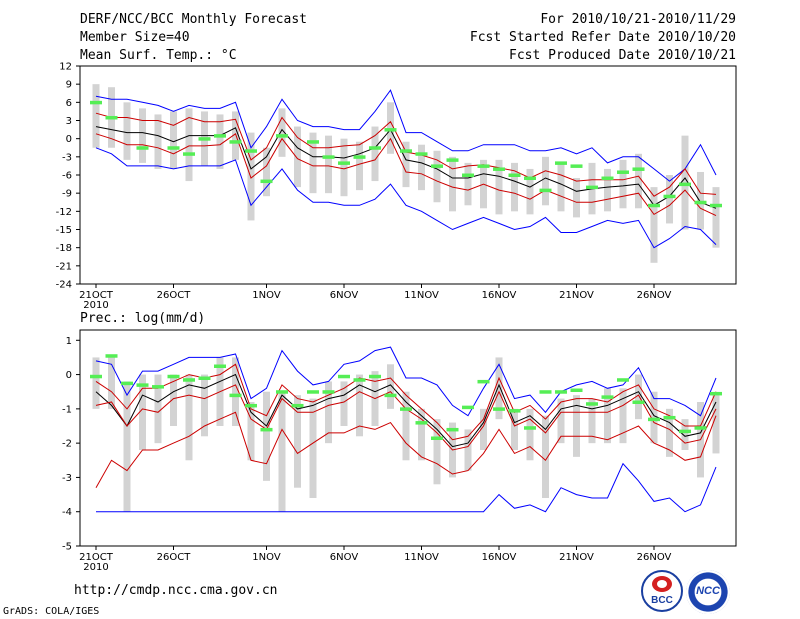  I want to click on prec-xtick-label: 1NOV, so click(266, 557).